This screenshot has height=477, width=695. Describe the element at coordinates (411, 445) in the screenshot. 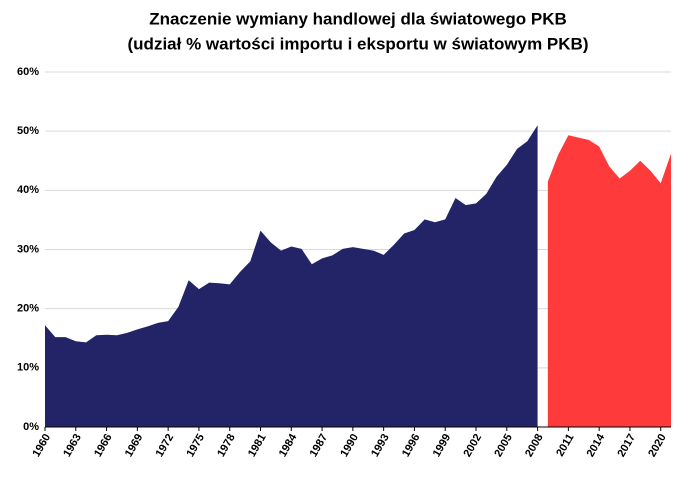

I see `x-tick-label: 1996` at that location.